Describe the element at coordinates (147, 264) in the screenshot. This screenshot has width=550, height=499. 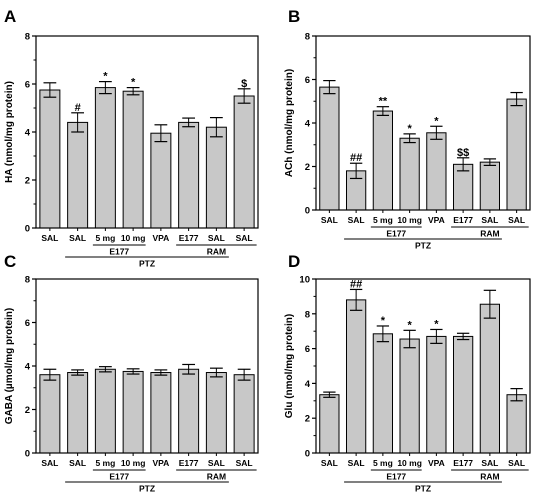
I see `group-label: PTZ` at that location.